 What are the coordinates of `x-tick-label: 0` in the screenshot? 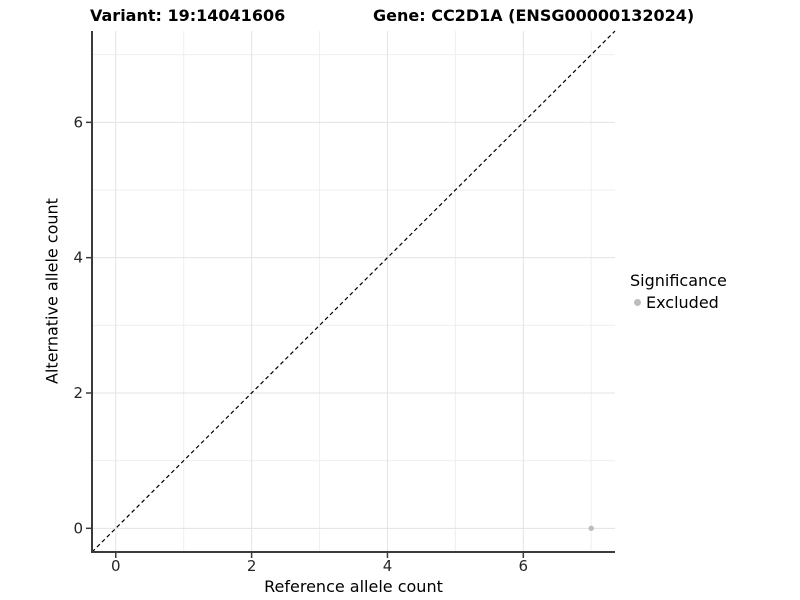 It's located at (116, 566).